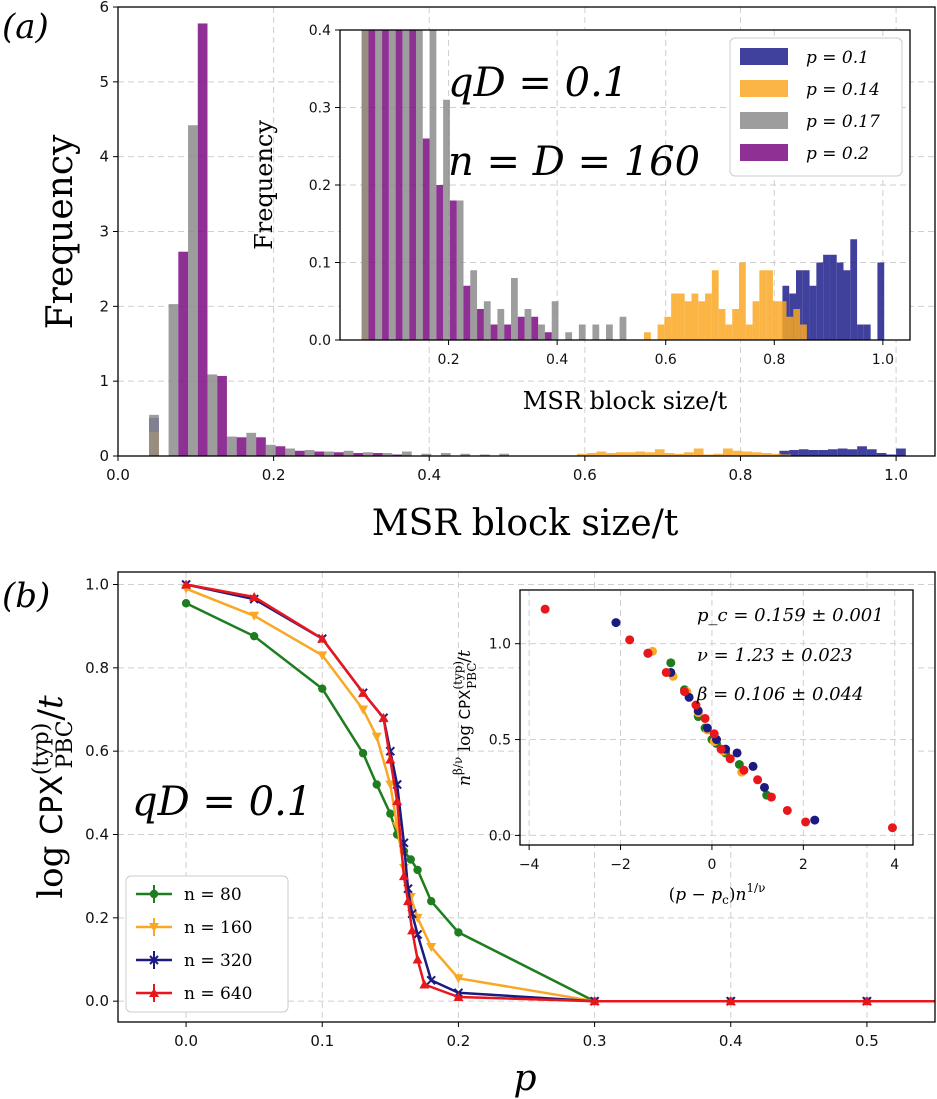 The width and height of the screenshot is (937, 1099). I want to click on legend-item-3-label: n = 640, so click(218, 994).